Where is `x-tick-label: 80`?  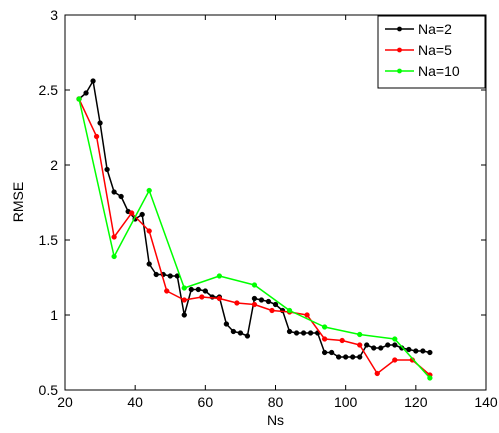 x-tick-label: 80 is located at coordinates (276, 402).